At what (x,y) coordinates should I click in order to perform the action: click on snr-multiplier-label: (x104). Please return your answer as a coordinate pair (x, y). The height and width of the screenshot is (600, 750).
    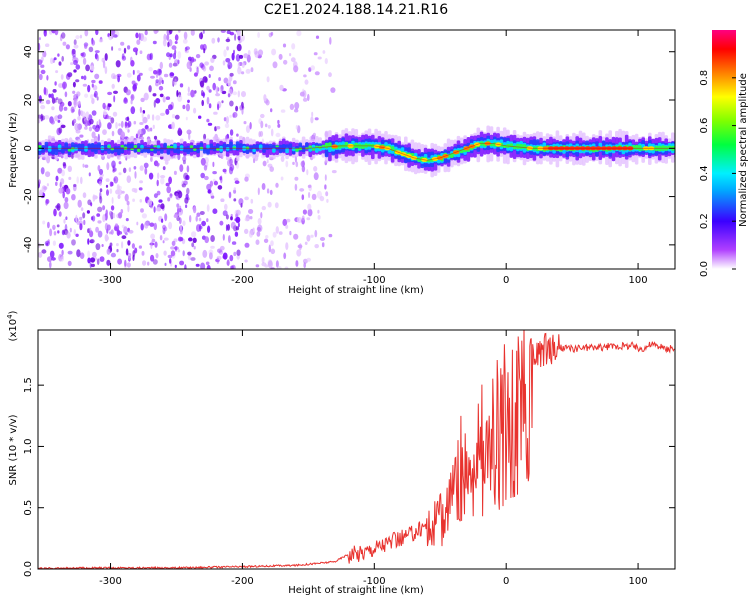
    Looking at the image, I should click on (12, 325).